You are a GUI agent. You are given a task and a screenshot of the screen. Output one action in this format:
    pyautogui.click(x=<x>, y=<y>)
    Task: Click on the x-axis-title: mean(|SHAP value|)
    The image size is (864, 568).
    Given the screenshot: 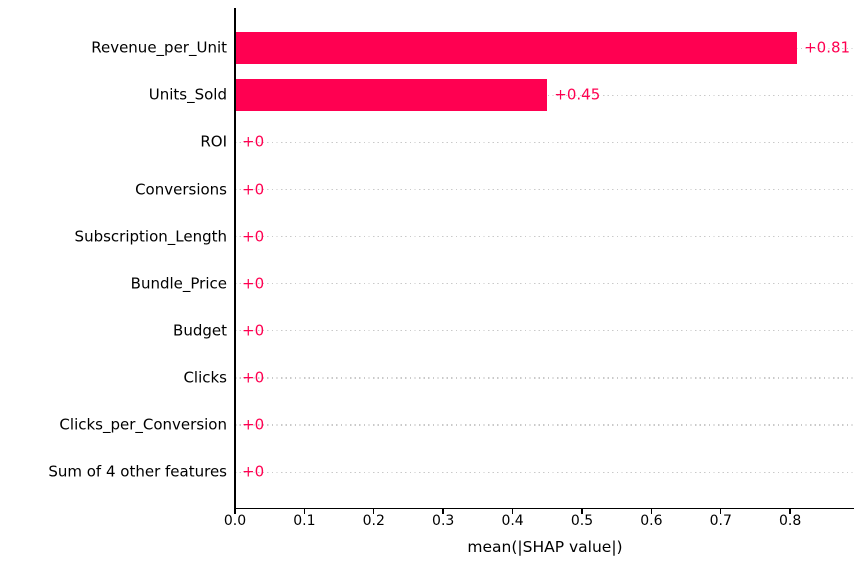 What is the action you would take?
    pyautogui.click(x=545, y=547)
    